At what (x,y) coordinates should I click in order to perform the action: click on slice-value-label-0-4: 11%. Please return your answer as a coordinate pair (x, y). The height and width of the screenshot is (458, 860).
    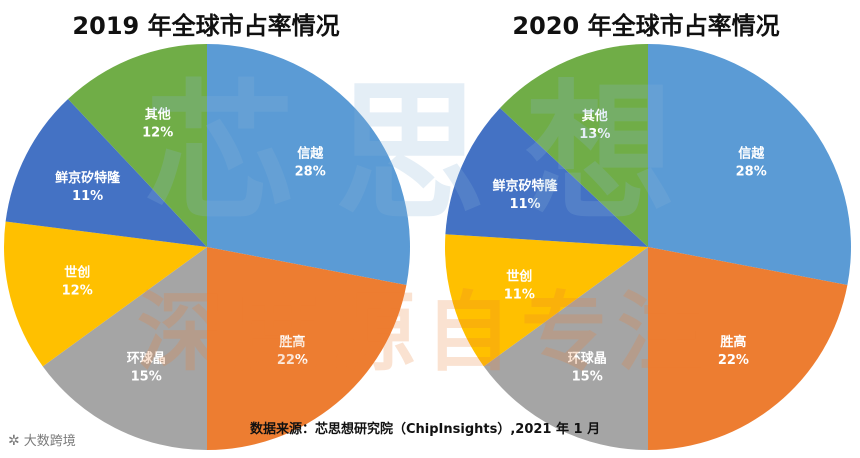
    Looking at the image, I should click on (87, 196).